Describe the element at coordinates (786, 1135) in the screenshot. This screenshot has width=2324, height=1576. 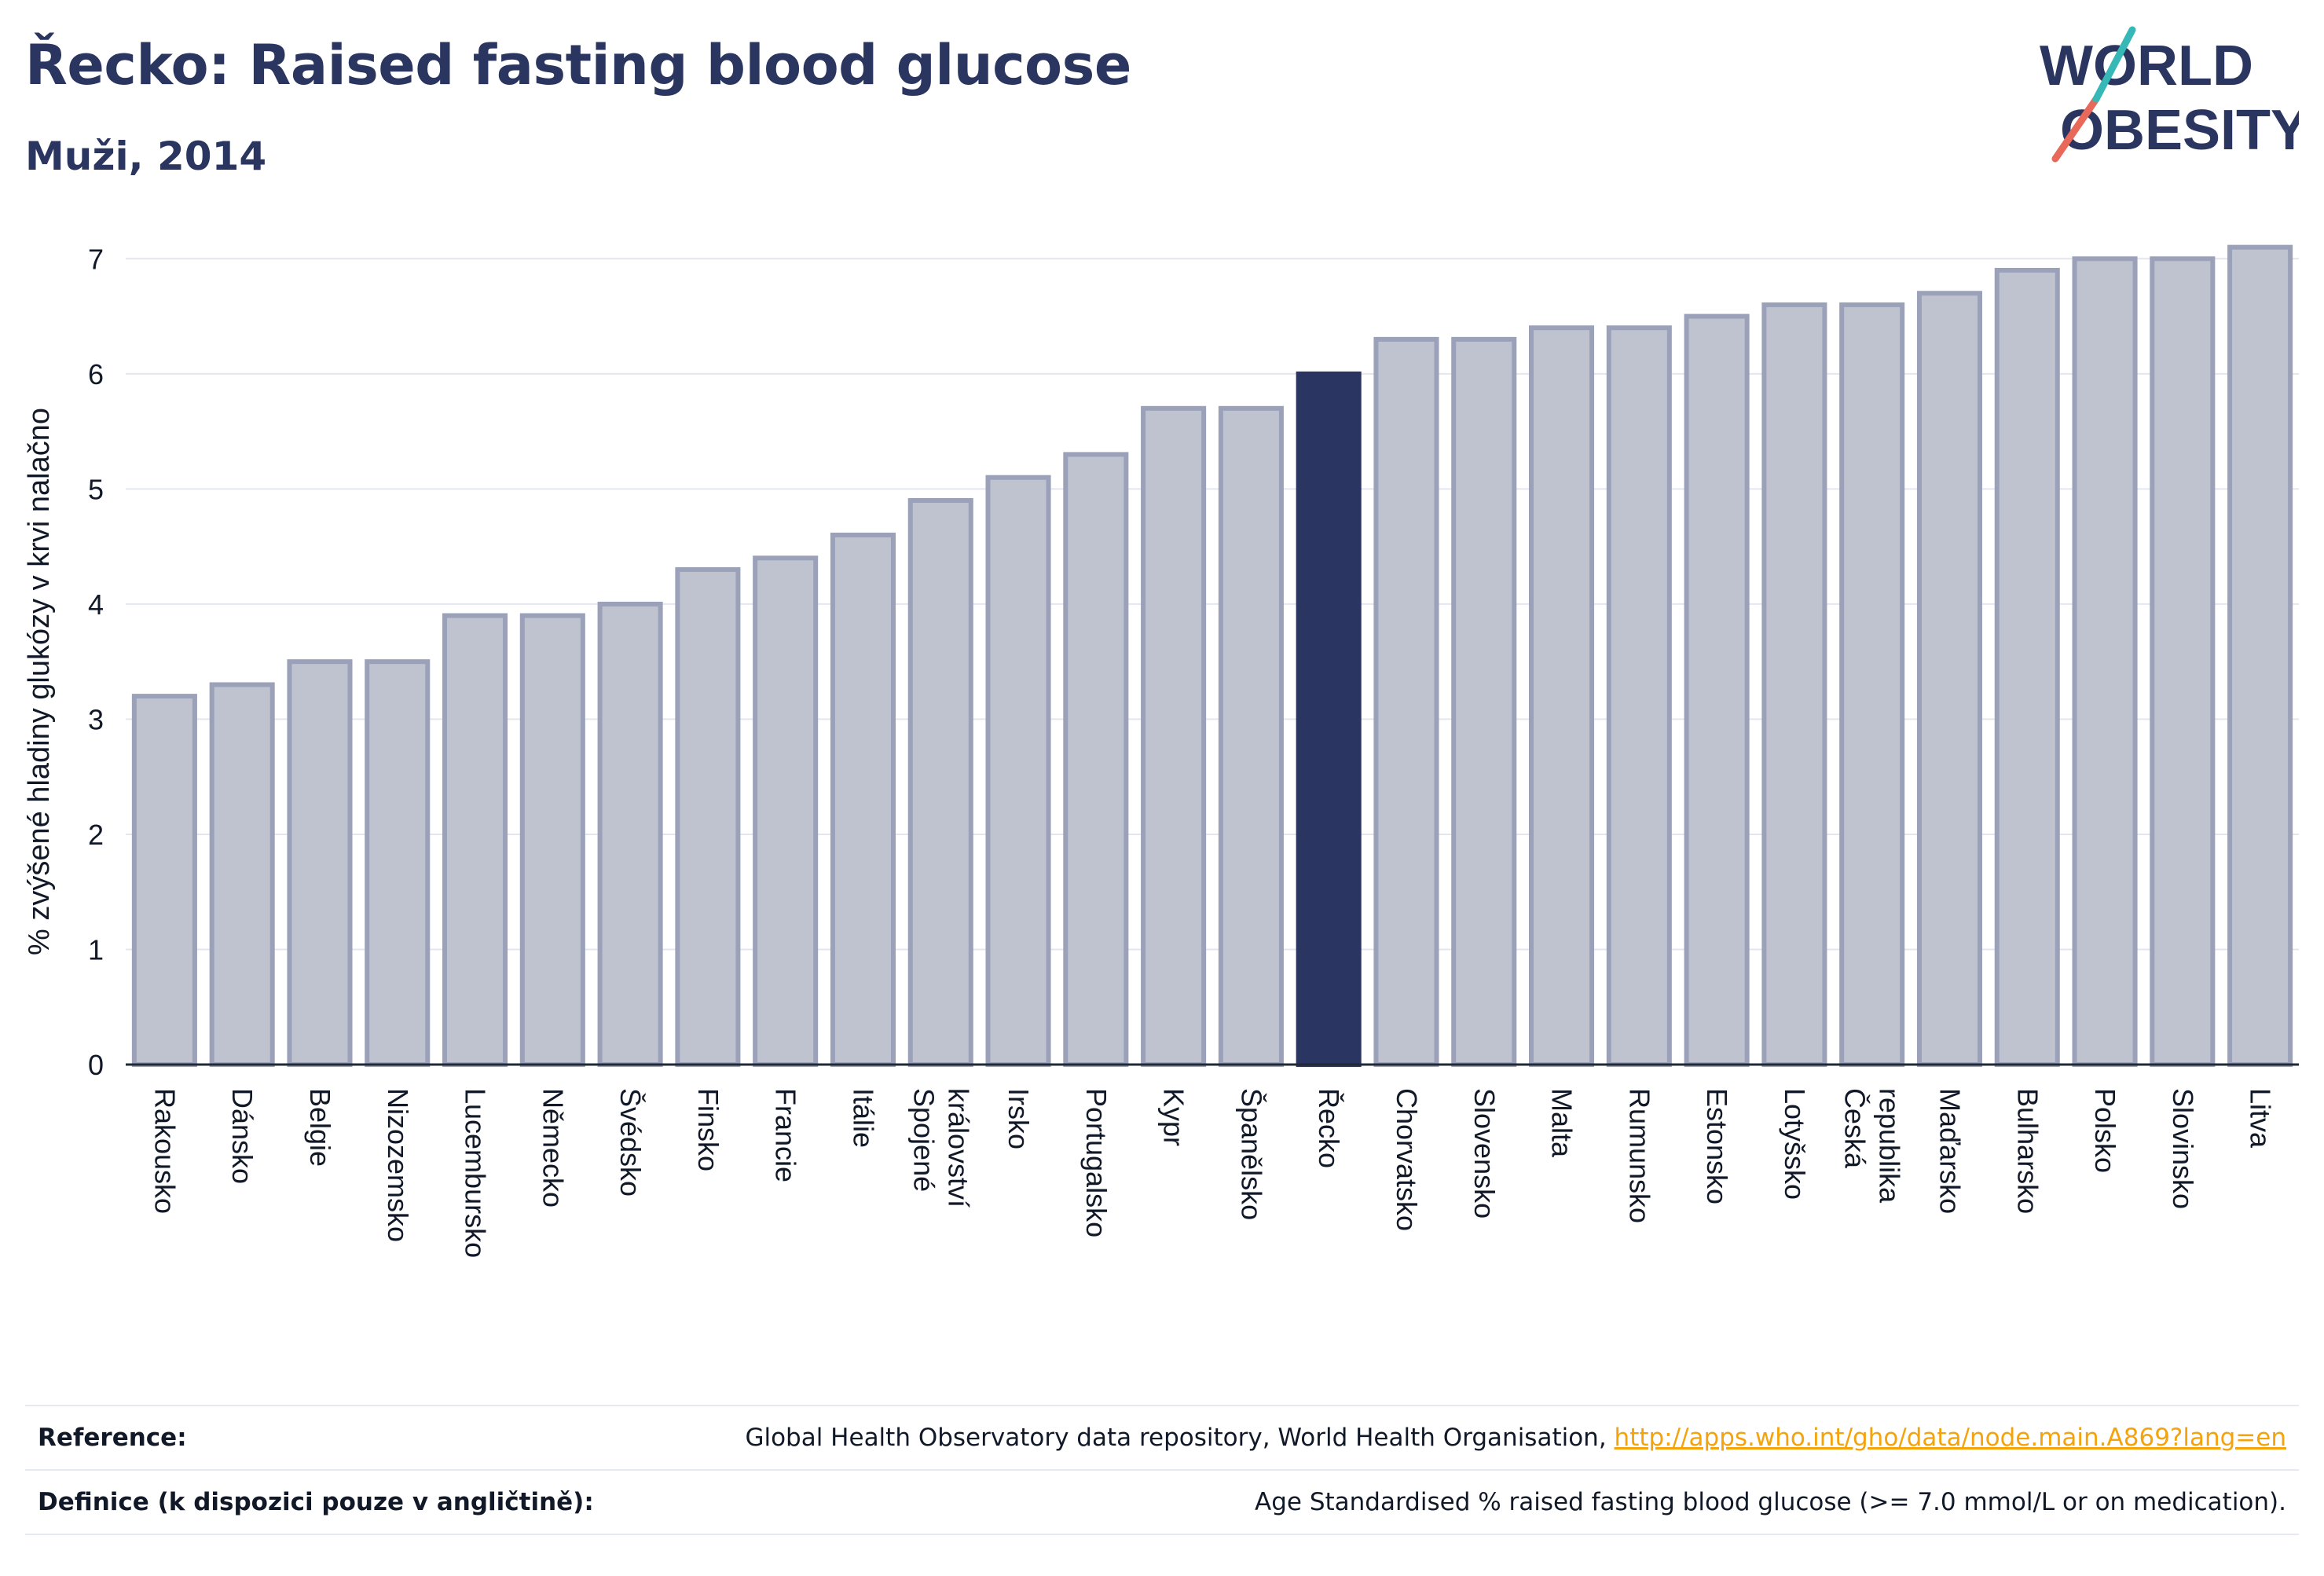
I see `x-tick-label: Francie` at that location.